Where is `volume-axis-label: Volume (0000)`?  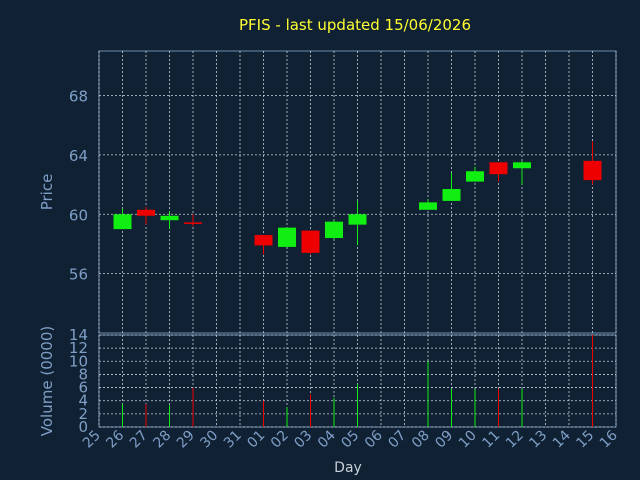 volume-axis-label: Volume (0000) is located at coordinates (47, 381).